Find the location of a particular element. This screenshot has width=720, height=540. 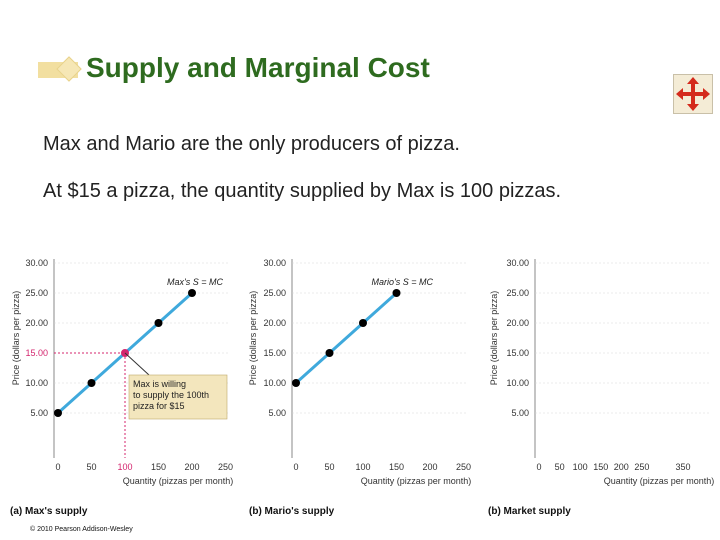

slide-title: Supply and Marginal Cost is located at coordinates (258, 67).